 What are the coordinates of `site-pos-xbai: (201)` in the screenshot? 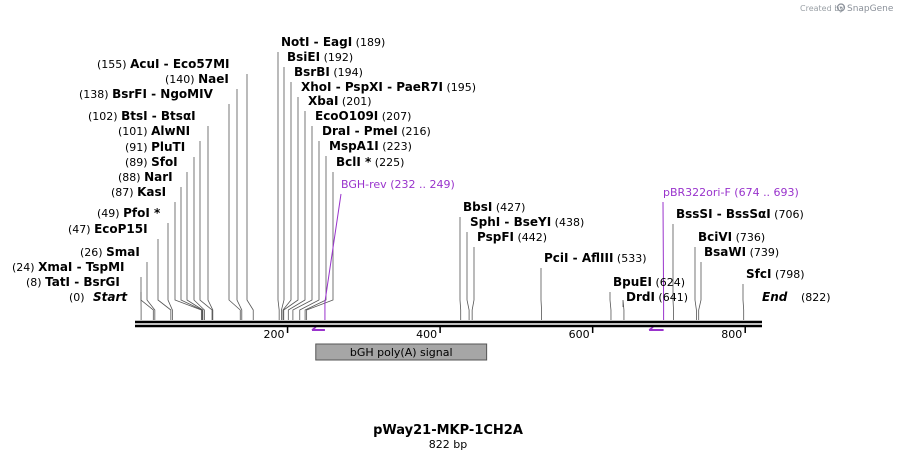 It's located at (354, 101).